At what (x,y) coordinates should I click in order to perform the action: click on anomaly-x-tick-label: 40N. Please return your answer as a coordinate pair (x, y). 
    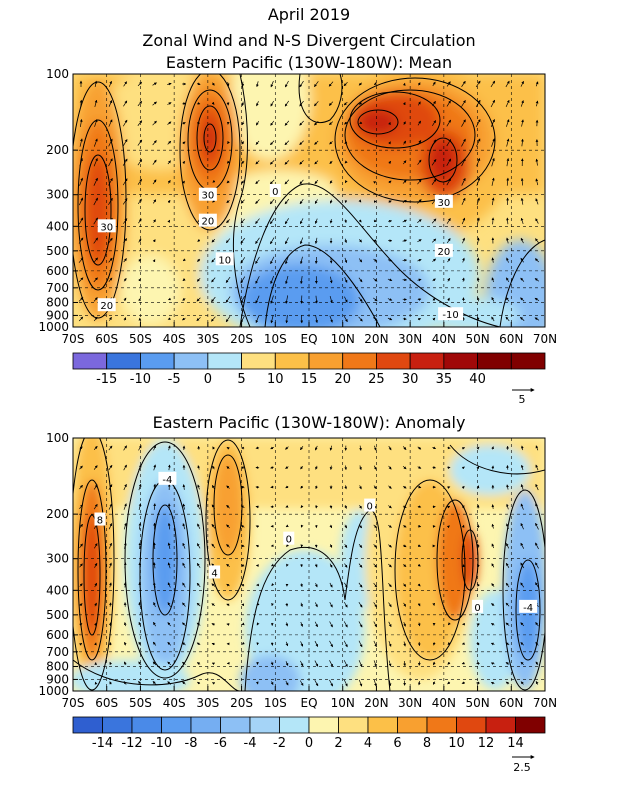
    Looking at the image, I should click on (444, 703).